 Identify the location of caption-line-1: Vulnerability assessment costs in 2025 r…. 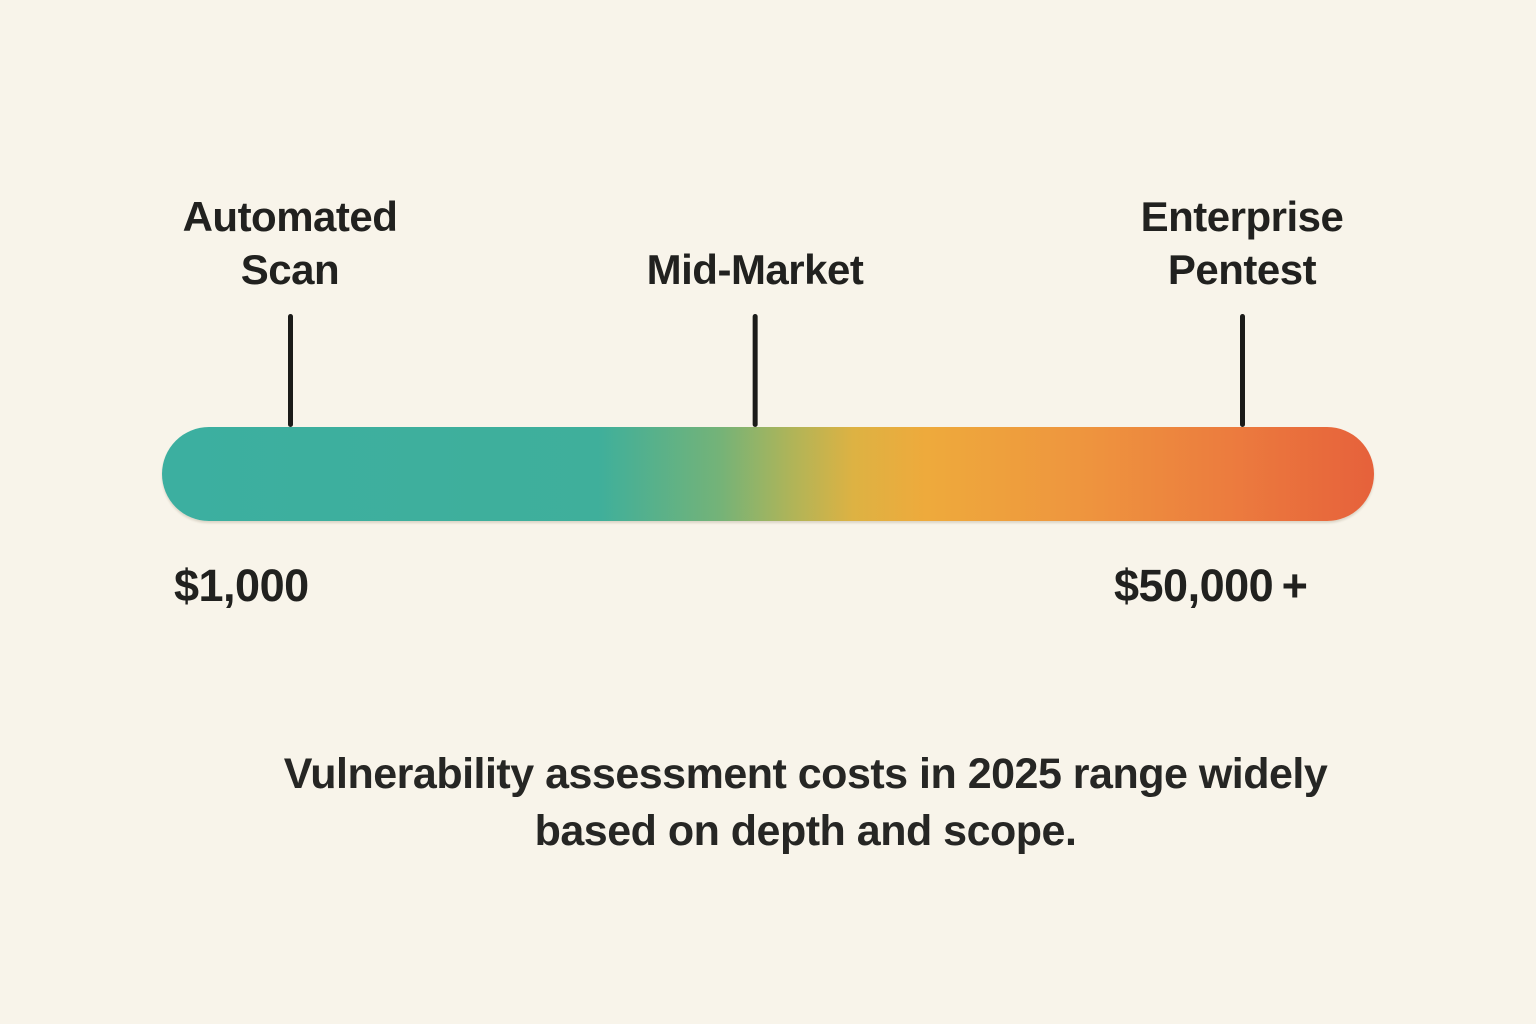
(805, 774).